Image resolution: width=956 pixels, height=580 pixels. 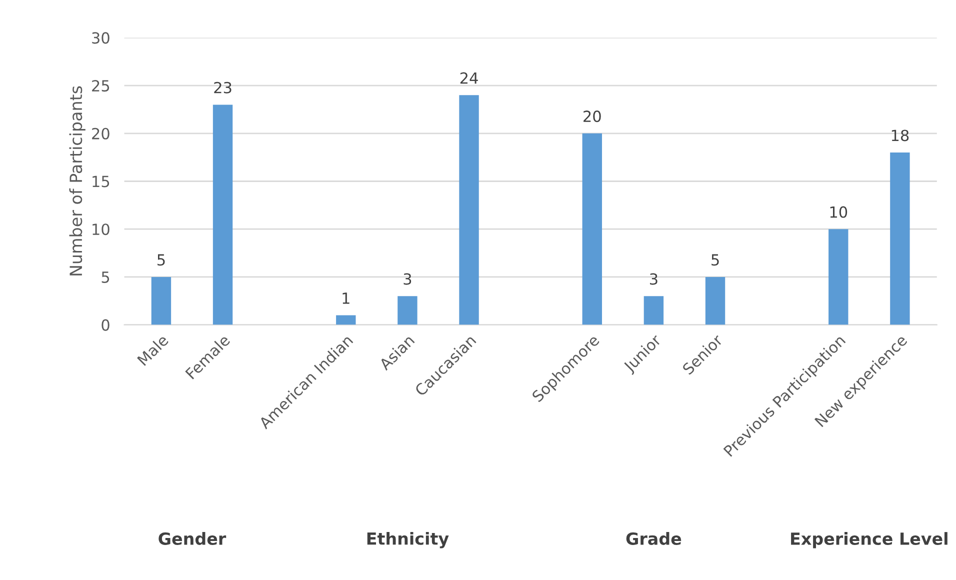 I want to click on y-tick-label: 30, so click(x=101, y=38).